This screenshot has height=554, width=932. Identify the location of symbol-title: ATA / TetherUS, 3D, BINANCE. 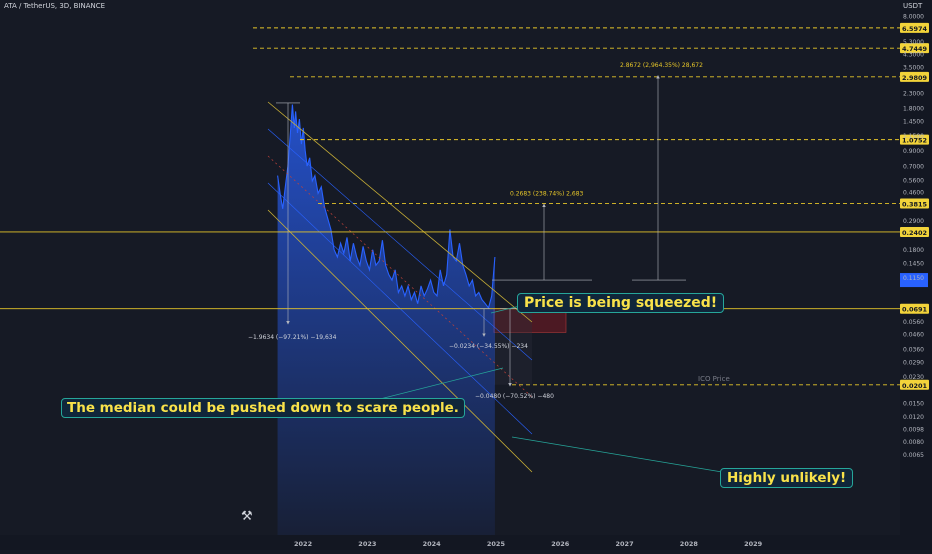
(55, 6).